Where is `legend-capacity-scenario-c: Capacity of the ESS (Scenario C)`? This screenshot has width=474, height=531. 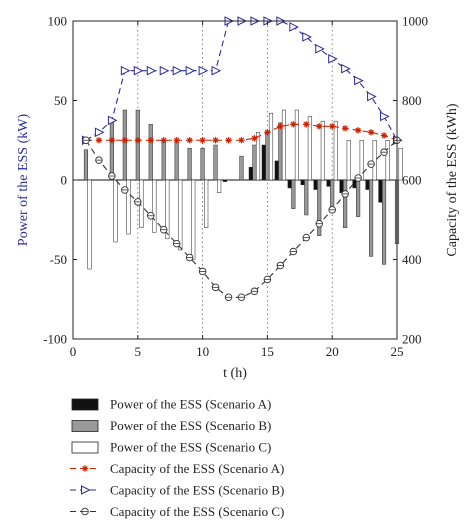
legend-capacity-scenario-c: Capacity of the ESS (Scenario C) is located at coordinates (177, 511).